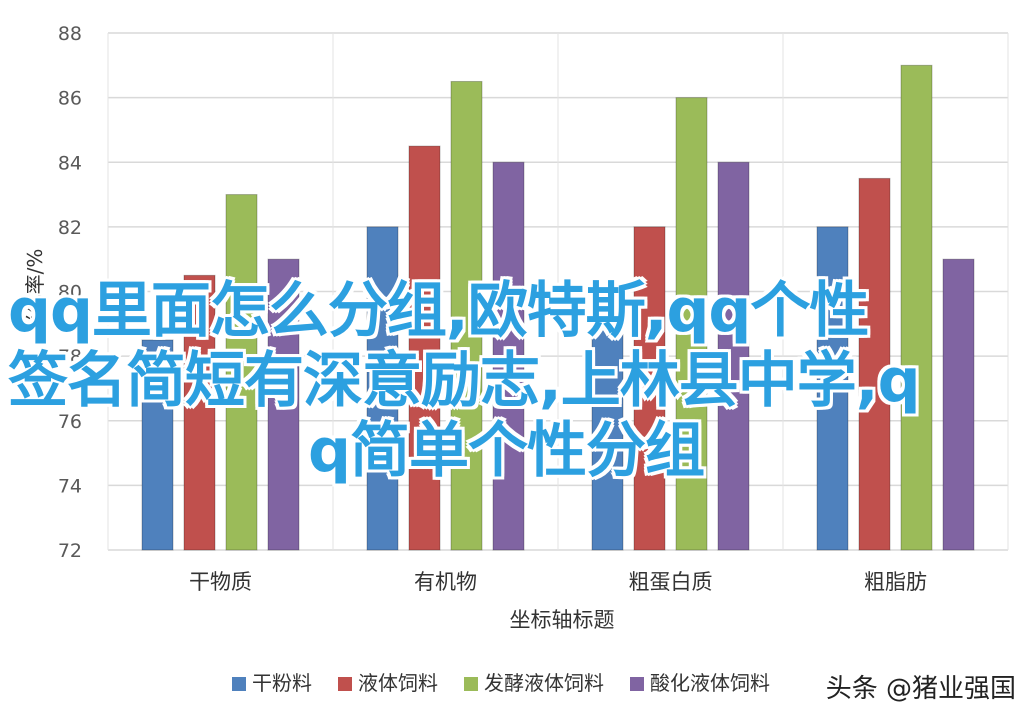  Describe the element at coordinates (70, 163) in the screenshot. I see `y-tick-label: 84` at that location.